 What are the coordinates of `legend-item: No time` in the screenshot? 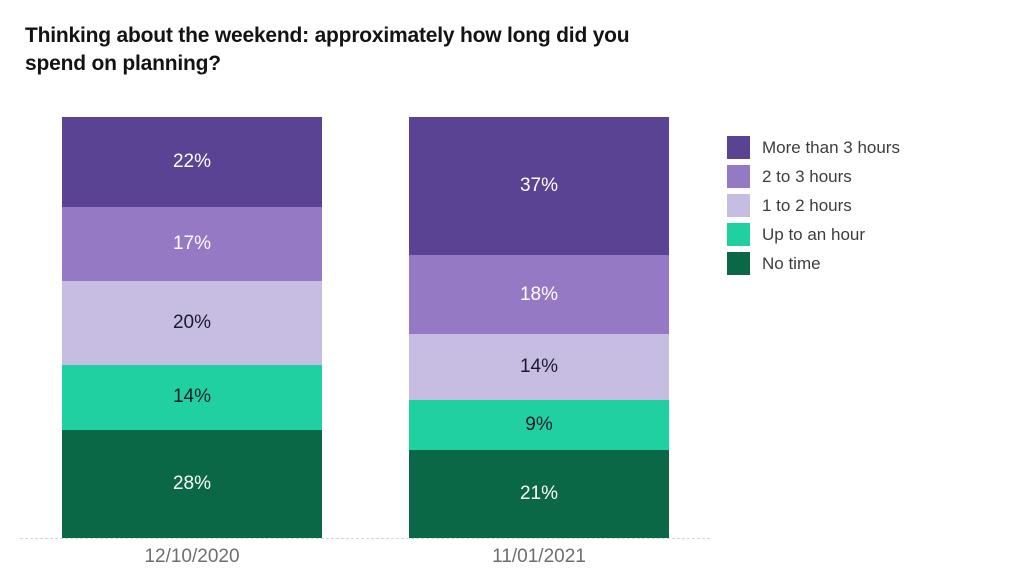 It's located at (813, 263).